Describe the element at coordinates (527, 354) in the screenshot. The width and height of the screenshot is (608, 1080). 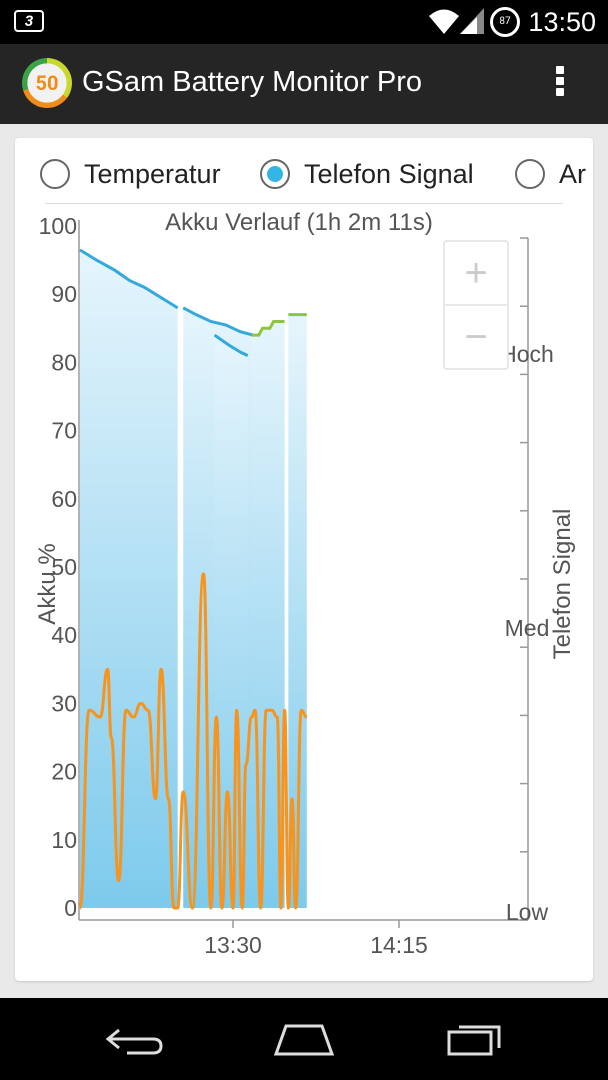
I see `y2-tick-label: Hoch` at that location.